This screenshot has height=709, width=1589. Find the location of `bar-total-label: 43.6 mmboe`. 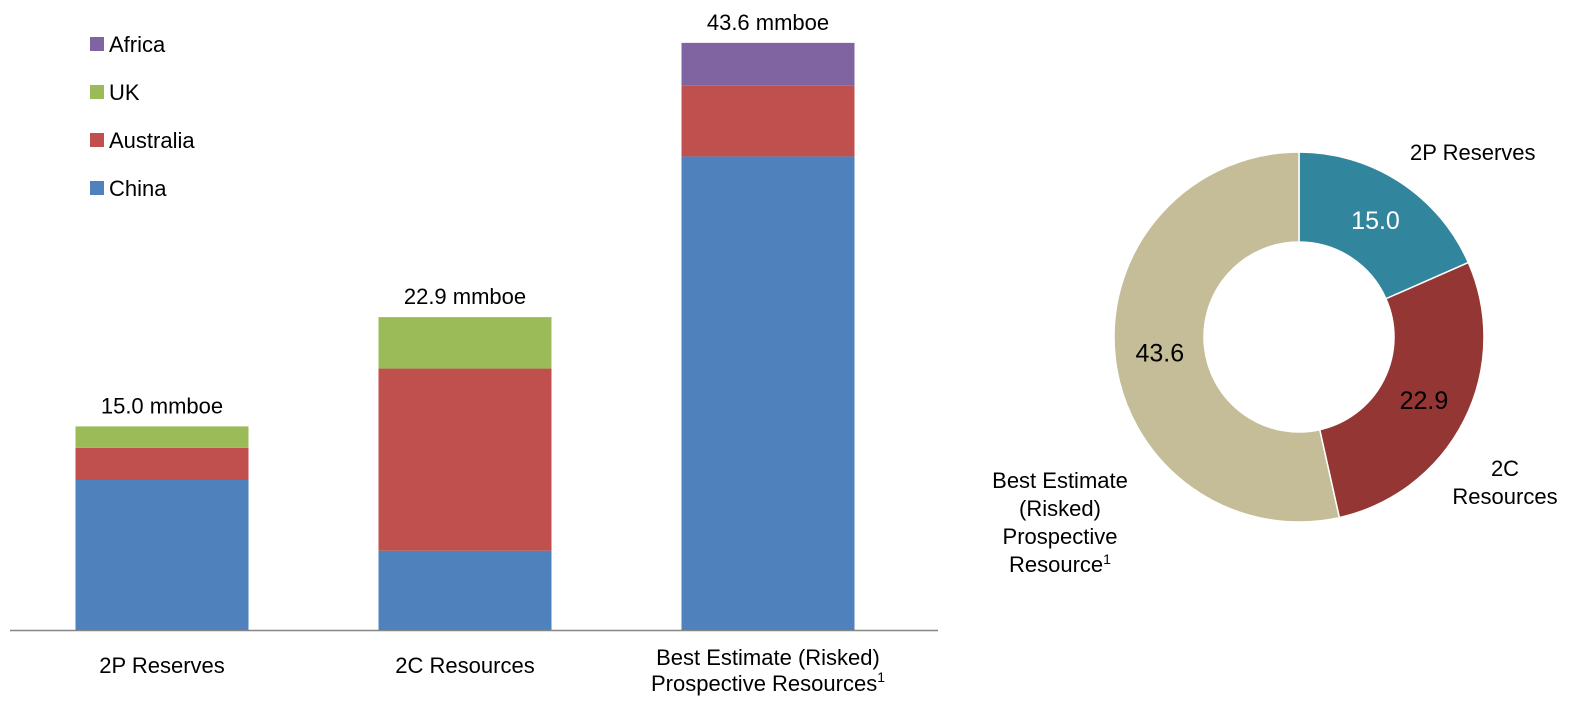

bar-total-label: 43.6 mmboe is located at coordinates (768, 22).